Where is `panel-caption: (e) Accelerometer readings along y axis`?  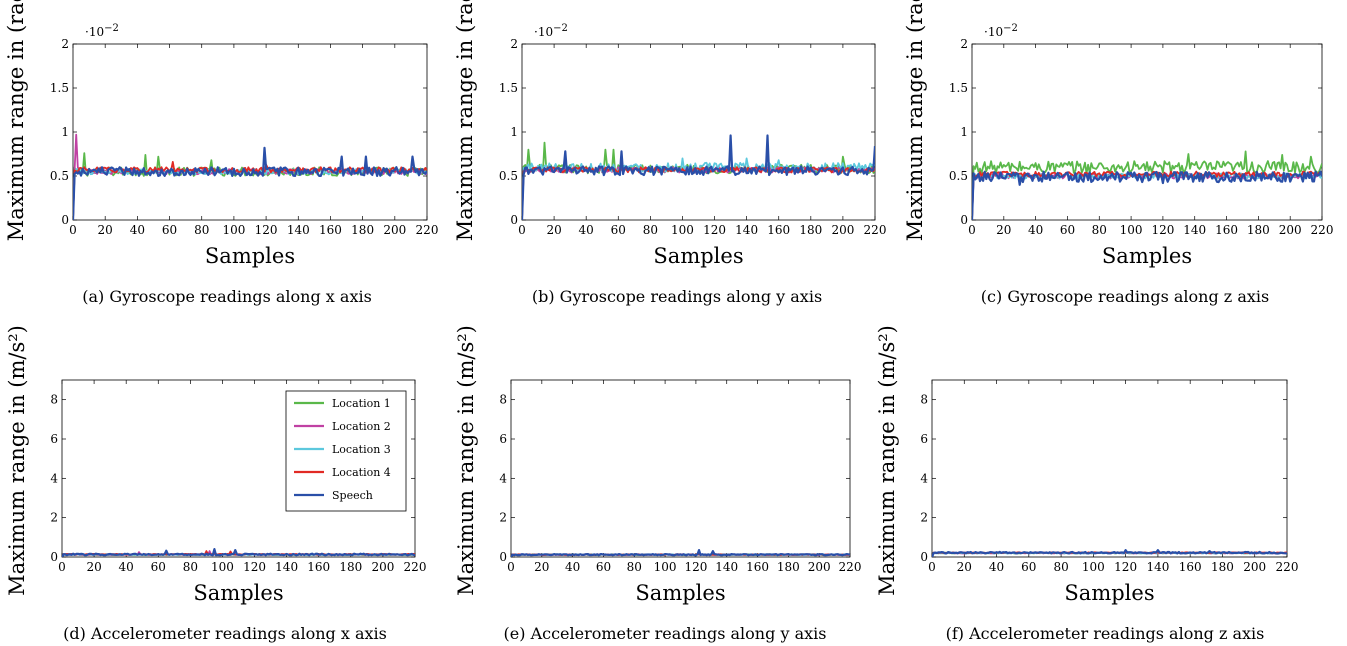
panel-caption: (e) Accelerometer readings along y axis is located at coordinates (665, 633).